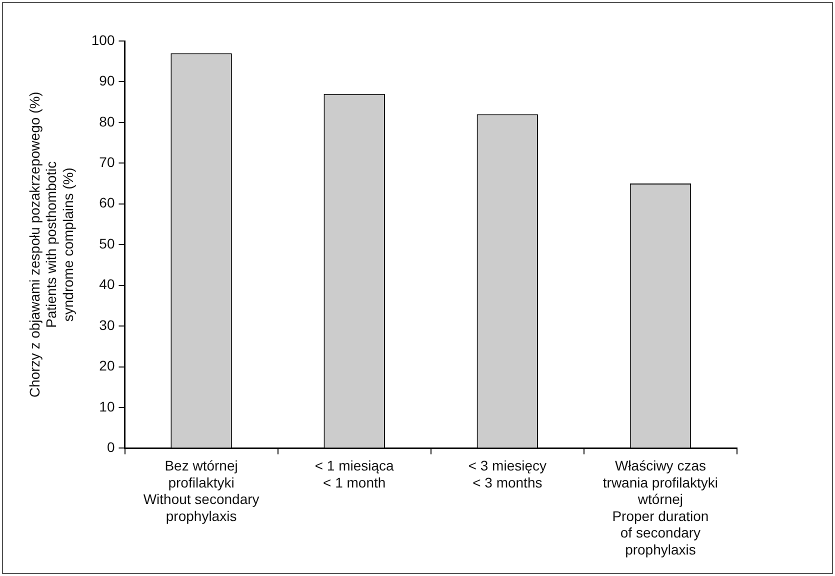  I want to click on y-axis-title: Chorzy z objawami zespołu pozakrzepowego (%) Patients with posthombotic syndrome complains (%), so click(51, 245).